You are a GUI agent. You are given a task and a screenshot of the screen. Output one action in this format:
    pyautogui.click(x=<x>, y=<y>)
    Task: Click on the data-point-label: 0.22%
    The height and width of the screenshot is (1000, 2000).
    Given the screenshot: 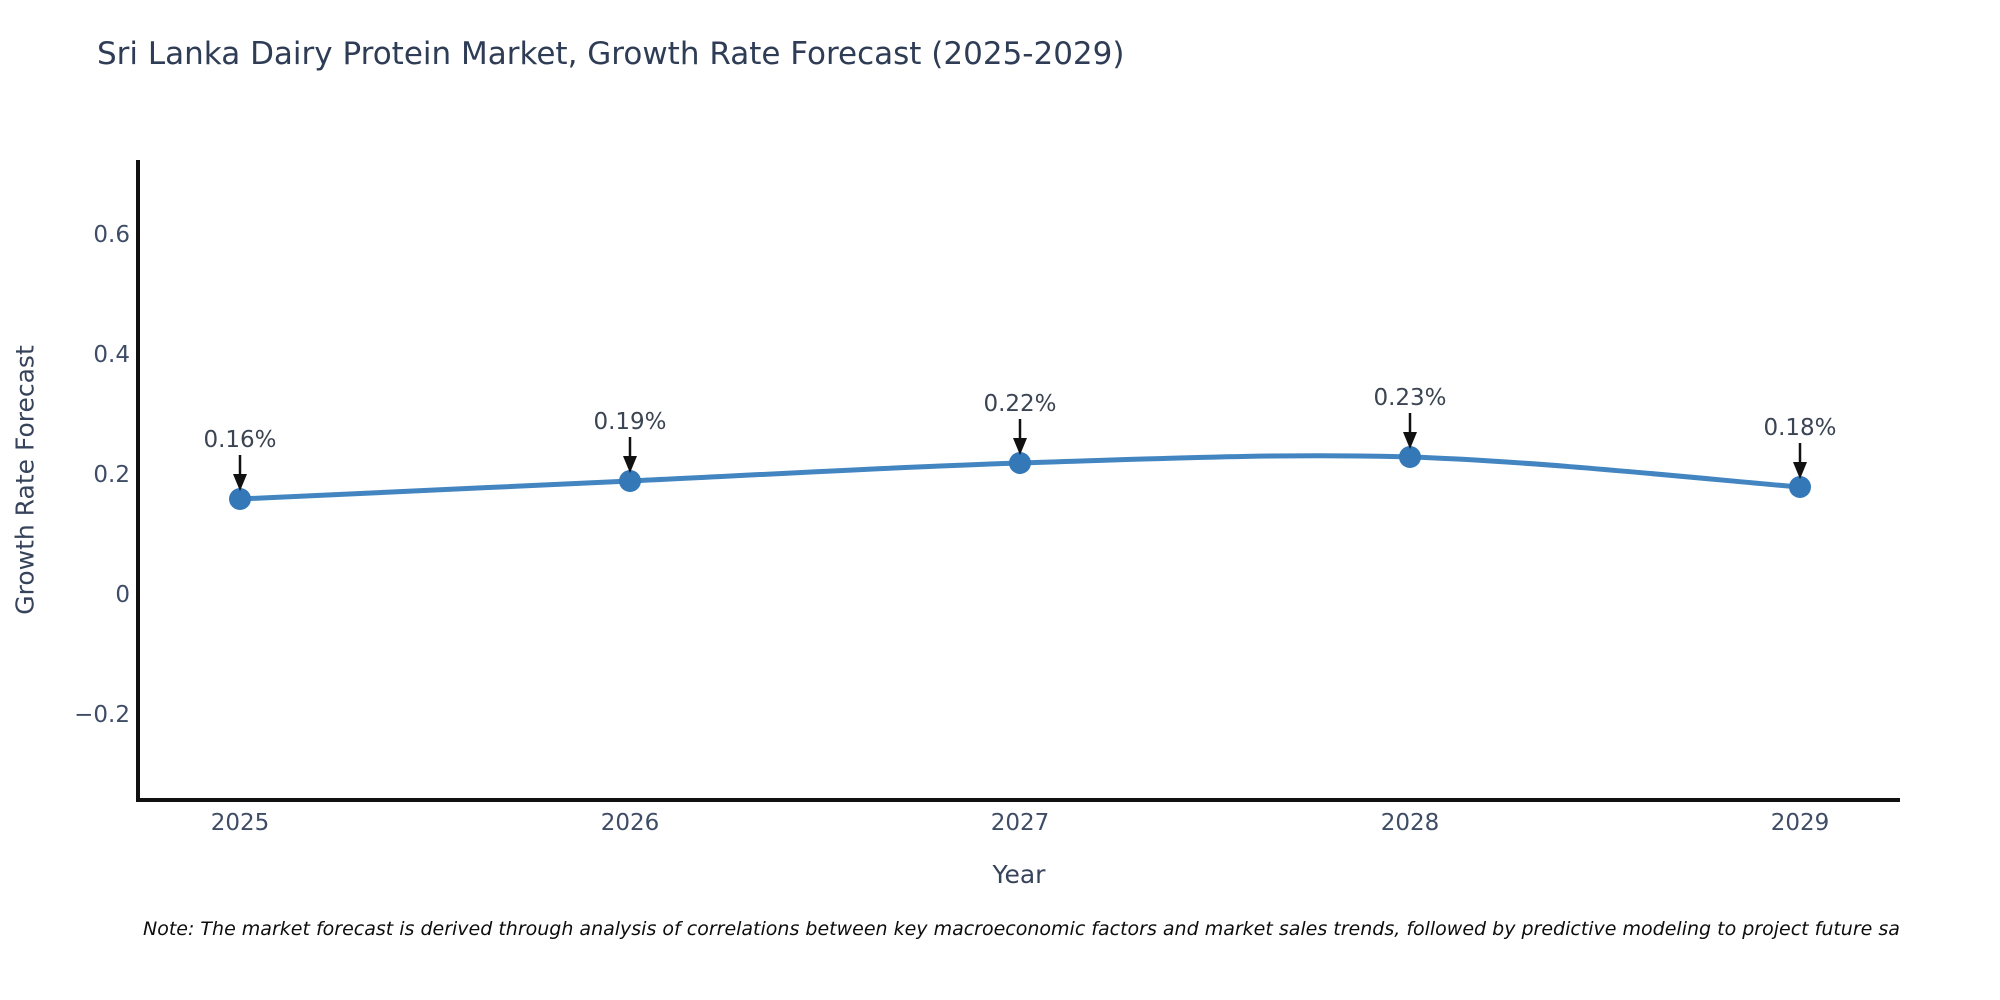 What is the action you would take?
    pyautogui.click(x=1019, y=404)
    